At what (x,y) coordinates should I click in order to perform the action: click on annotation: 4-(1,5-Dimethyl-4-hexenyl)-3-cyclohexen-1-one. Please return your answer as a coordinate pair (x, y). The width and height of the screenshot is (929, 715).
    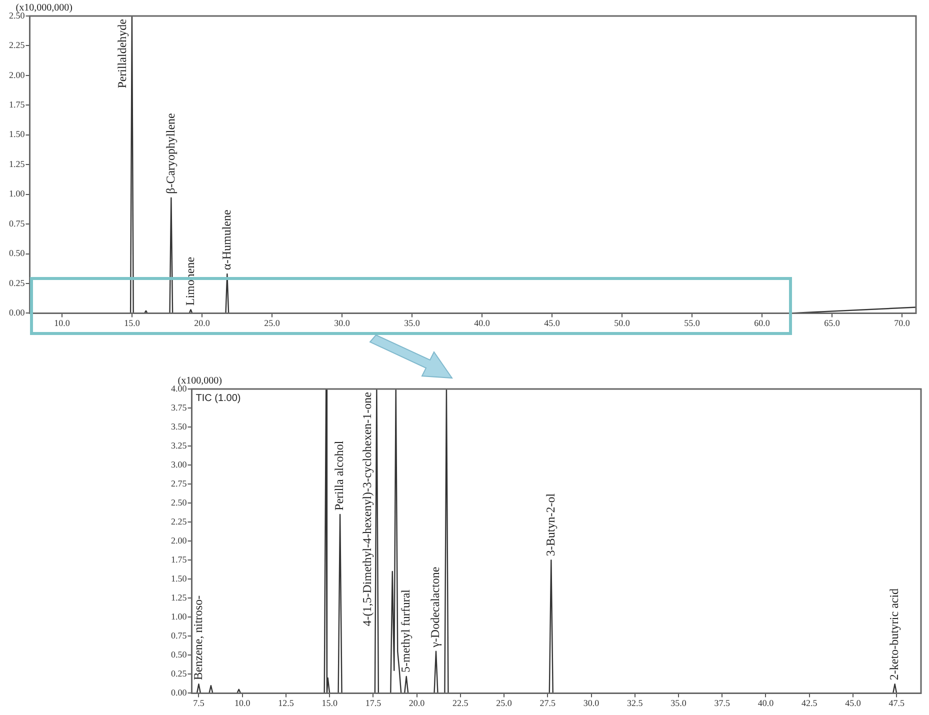
    Looking at the image, I should click on (367, 509).